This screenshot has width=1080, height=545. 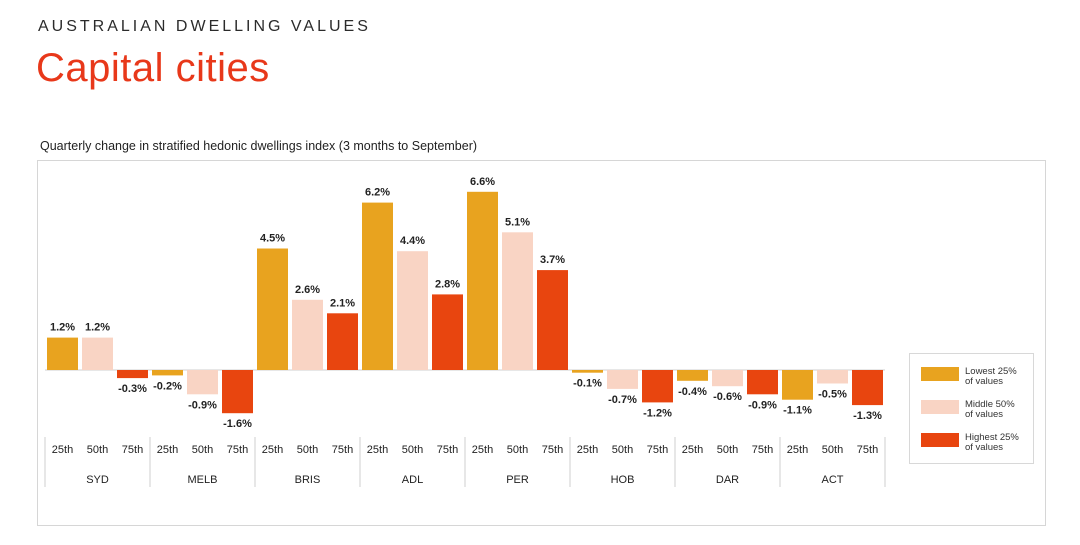 I want to click on bar-adl-75th, so click(x=447, y=332).